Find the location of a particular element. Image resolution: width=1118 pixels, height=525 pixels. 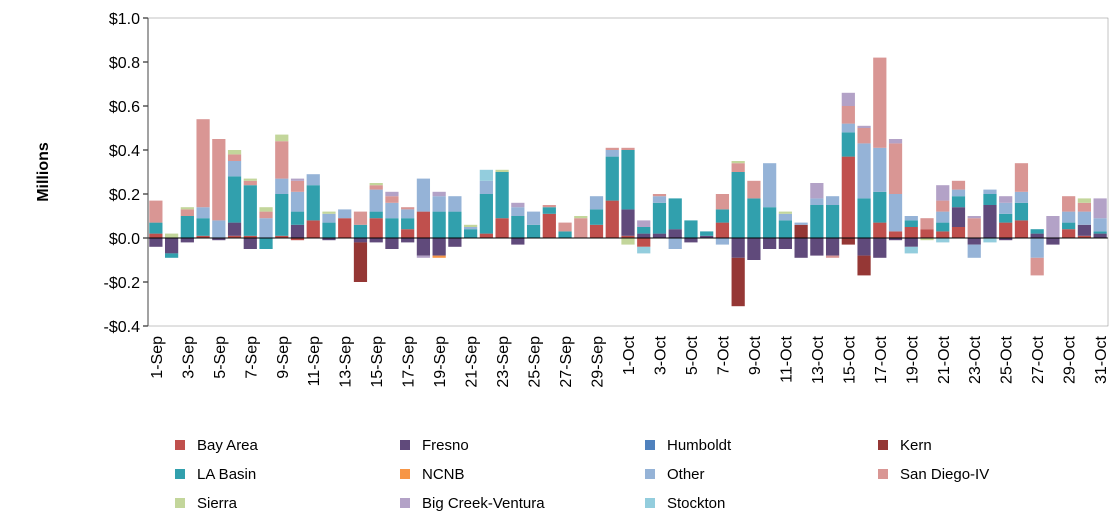

y-axis-title: Millions is located at coordinates (43, 172).